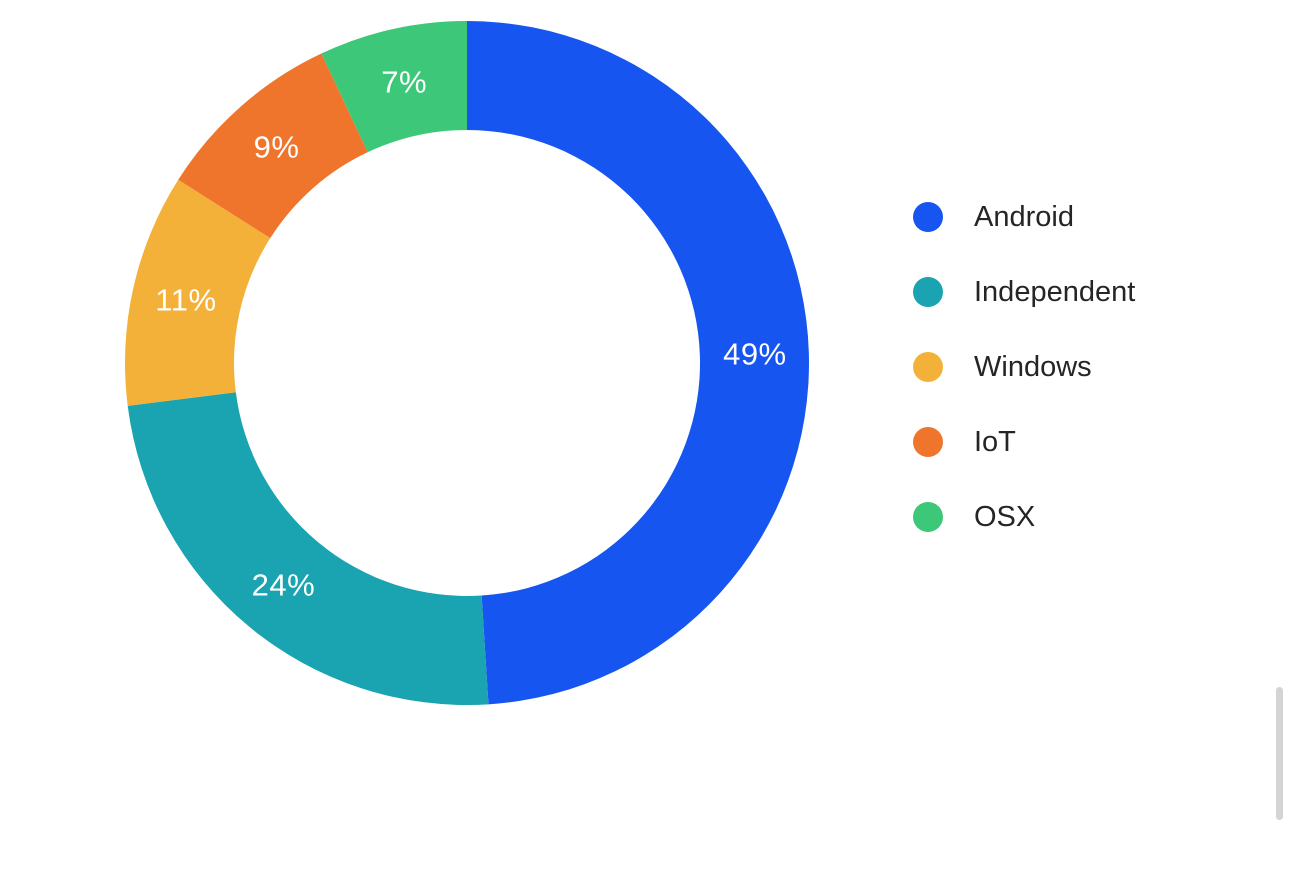  Describe the element at coordinates (1055, 292) in the screenshot. I see `legend-label: Independent` at that location.